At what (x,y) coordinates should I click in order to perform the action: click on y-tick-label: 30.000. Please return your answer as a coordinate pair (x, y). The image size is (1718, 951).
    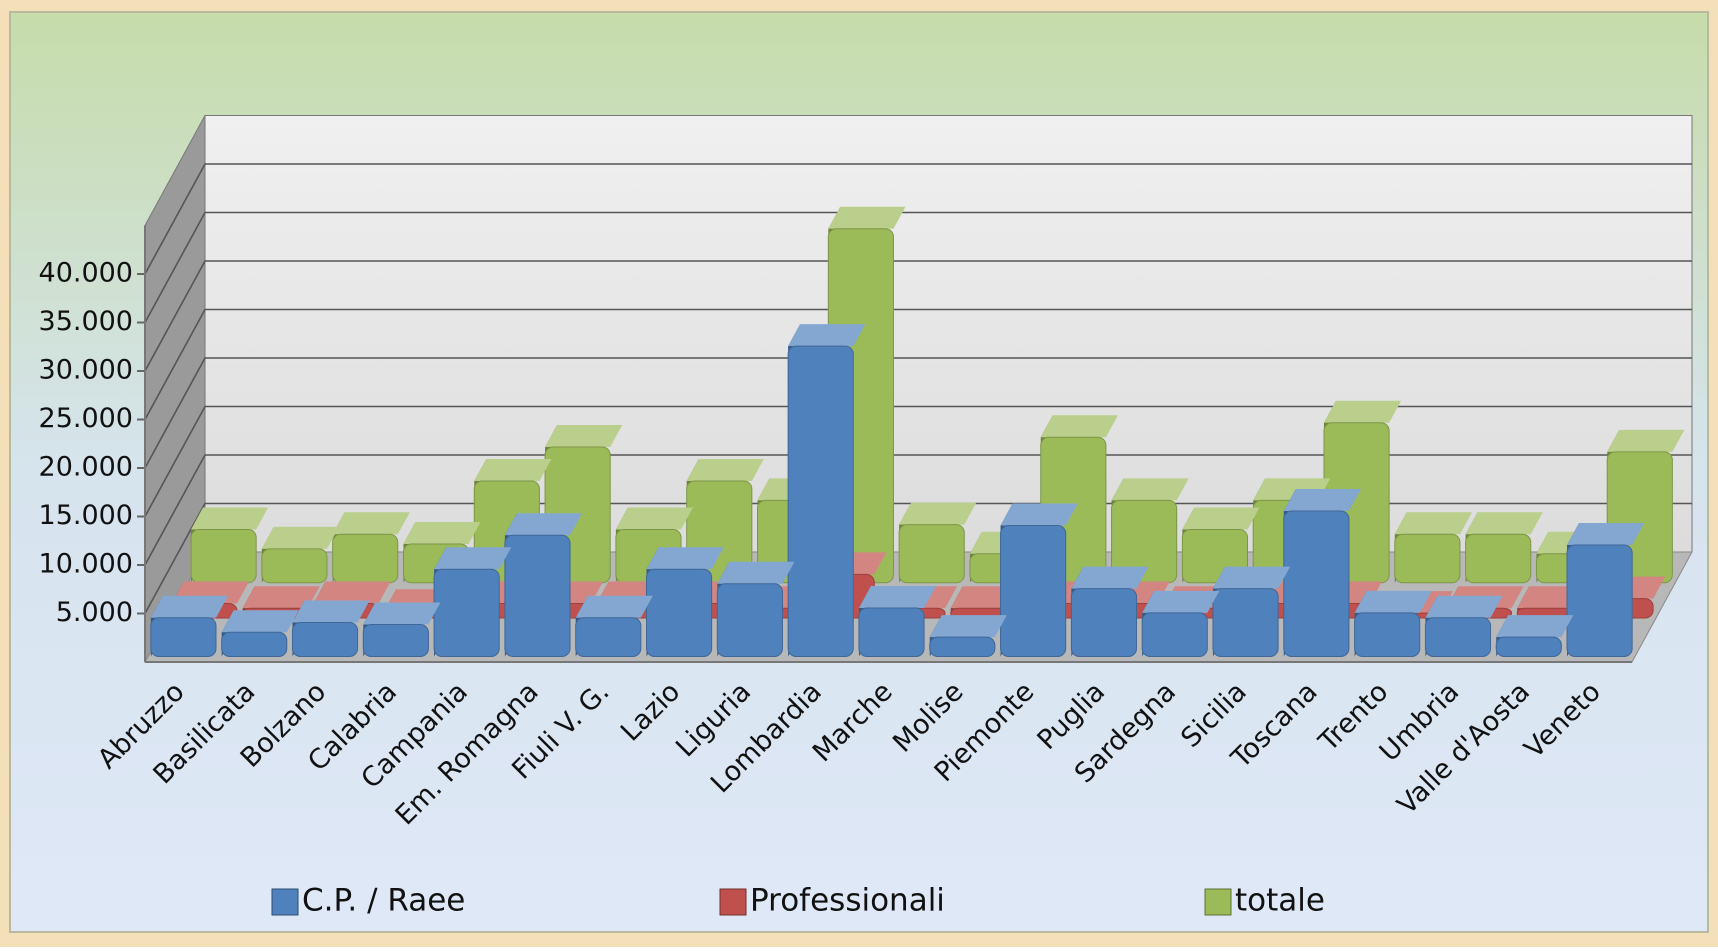
    Looking at the image, I should click on (86, 370).